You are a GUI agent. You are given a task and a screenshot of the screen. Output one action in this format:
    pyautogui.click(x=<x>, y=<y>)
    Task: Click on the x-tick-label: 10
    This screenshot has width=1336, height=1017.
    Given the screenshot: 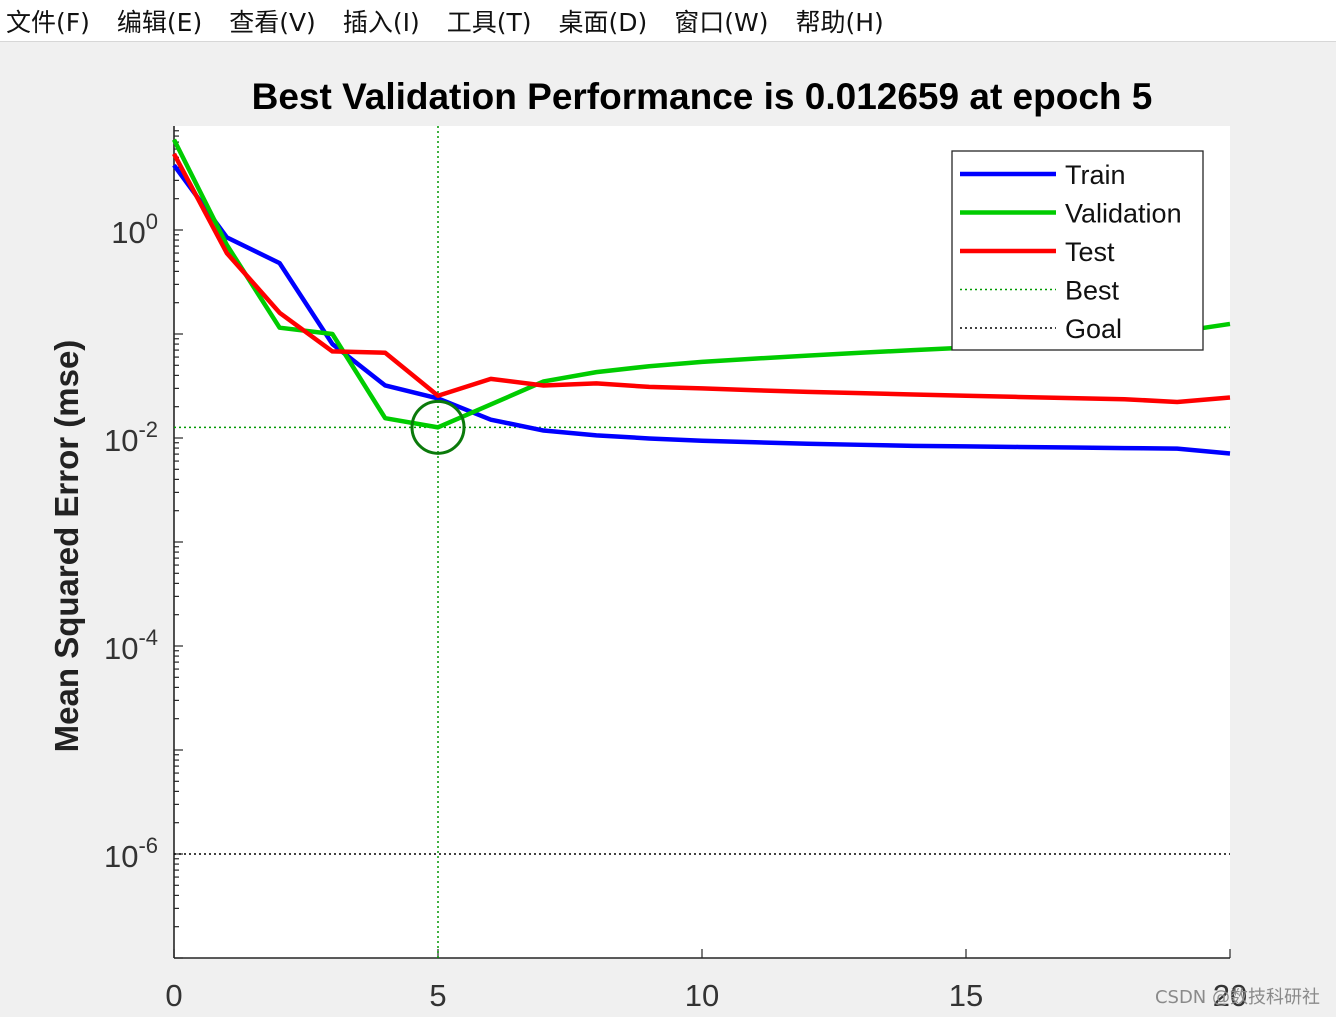 What is the action you would take?
    pyautogui.click(x=702, y=995)
    